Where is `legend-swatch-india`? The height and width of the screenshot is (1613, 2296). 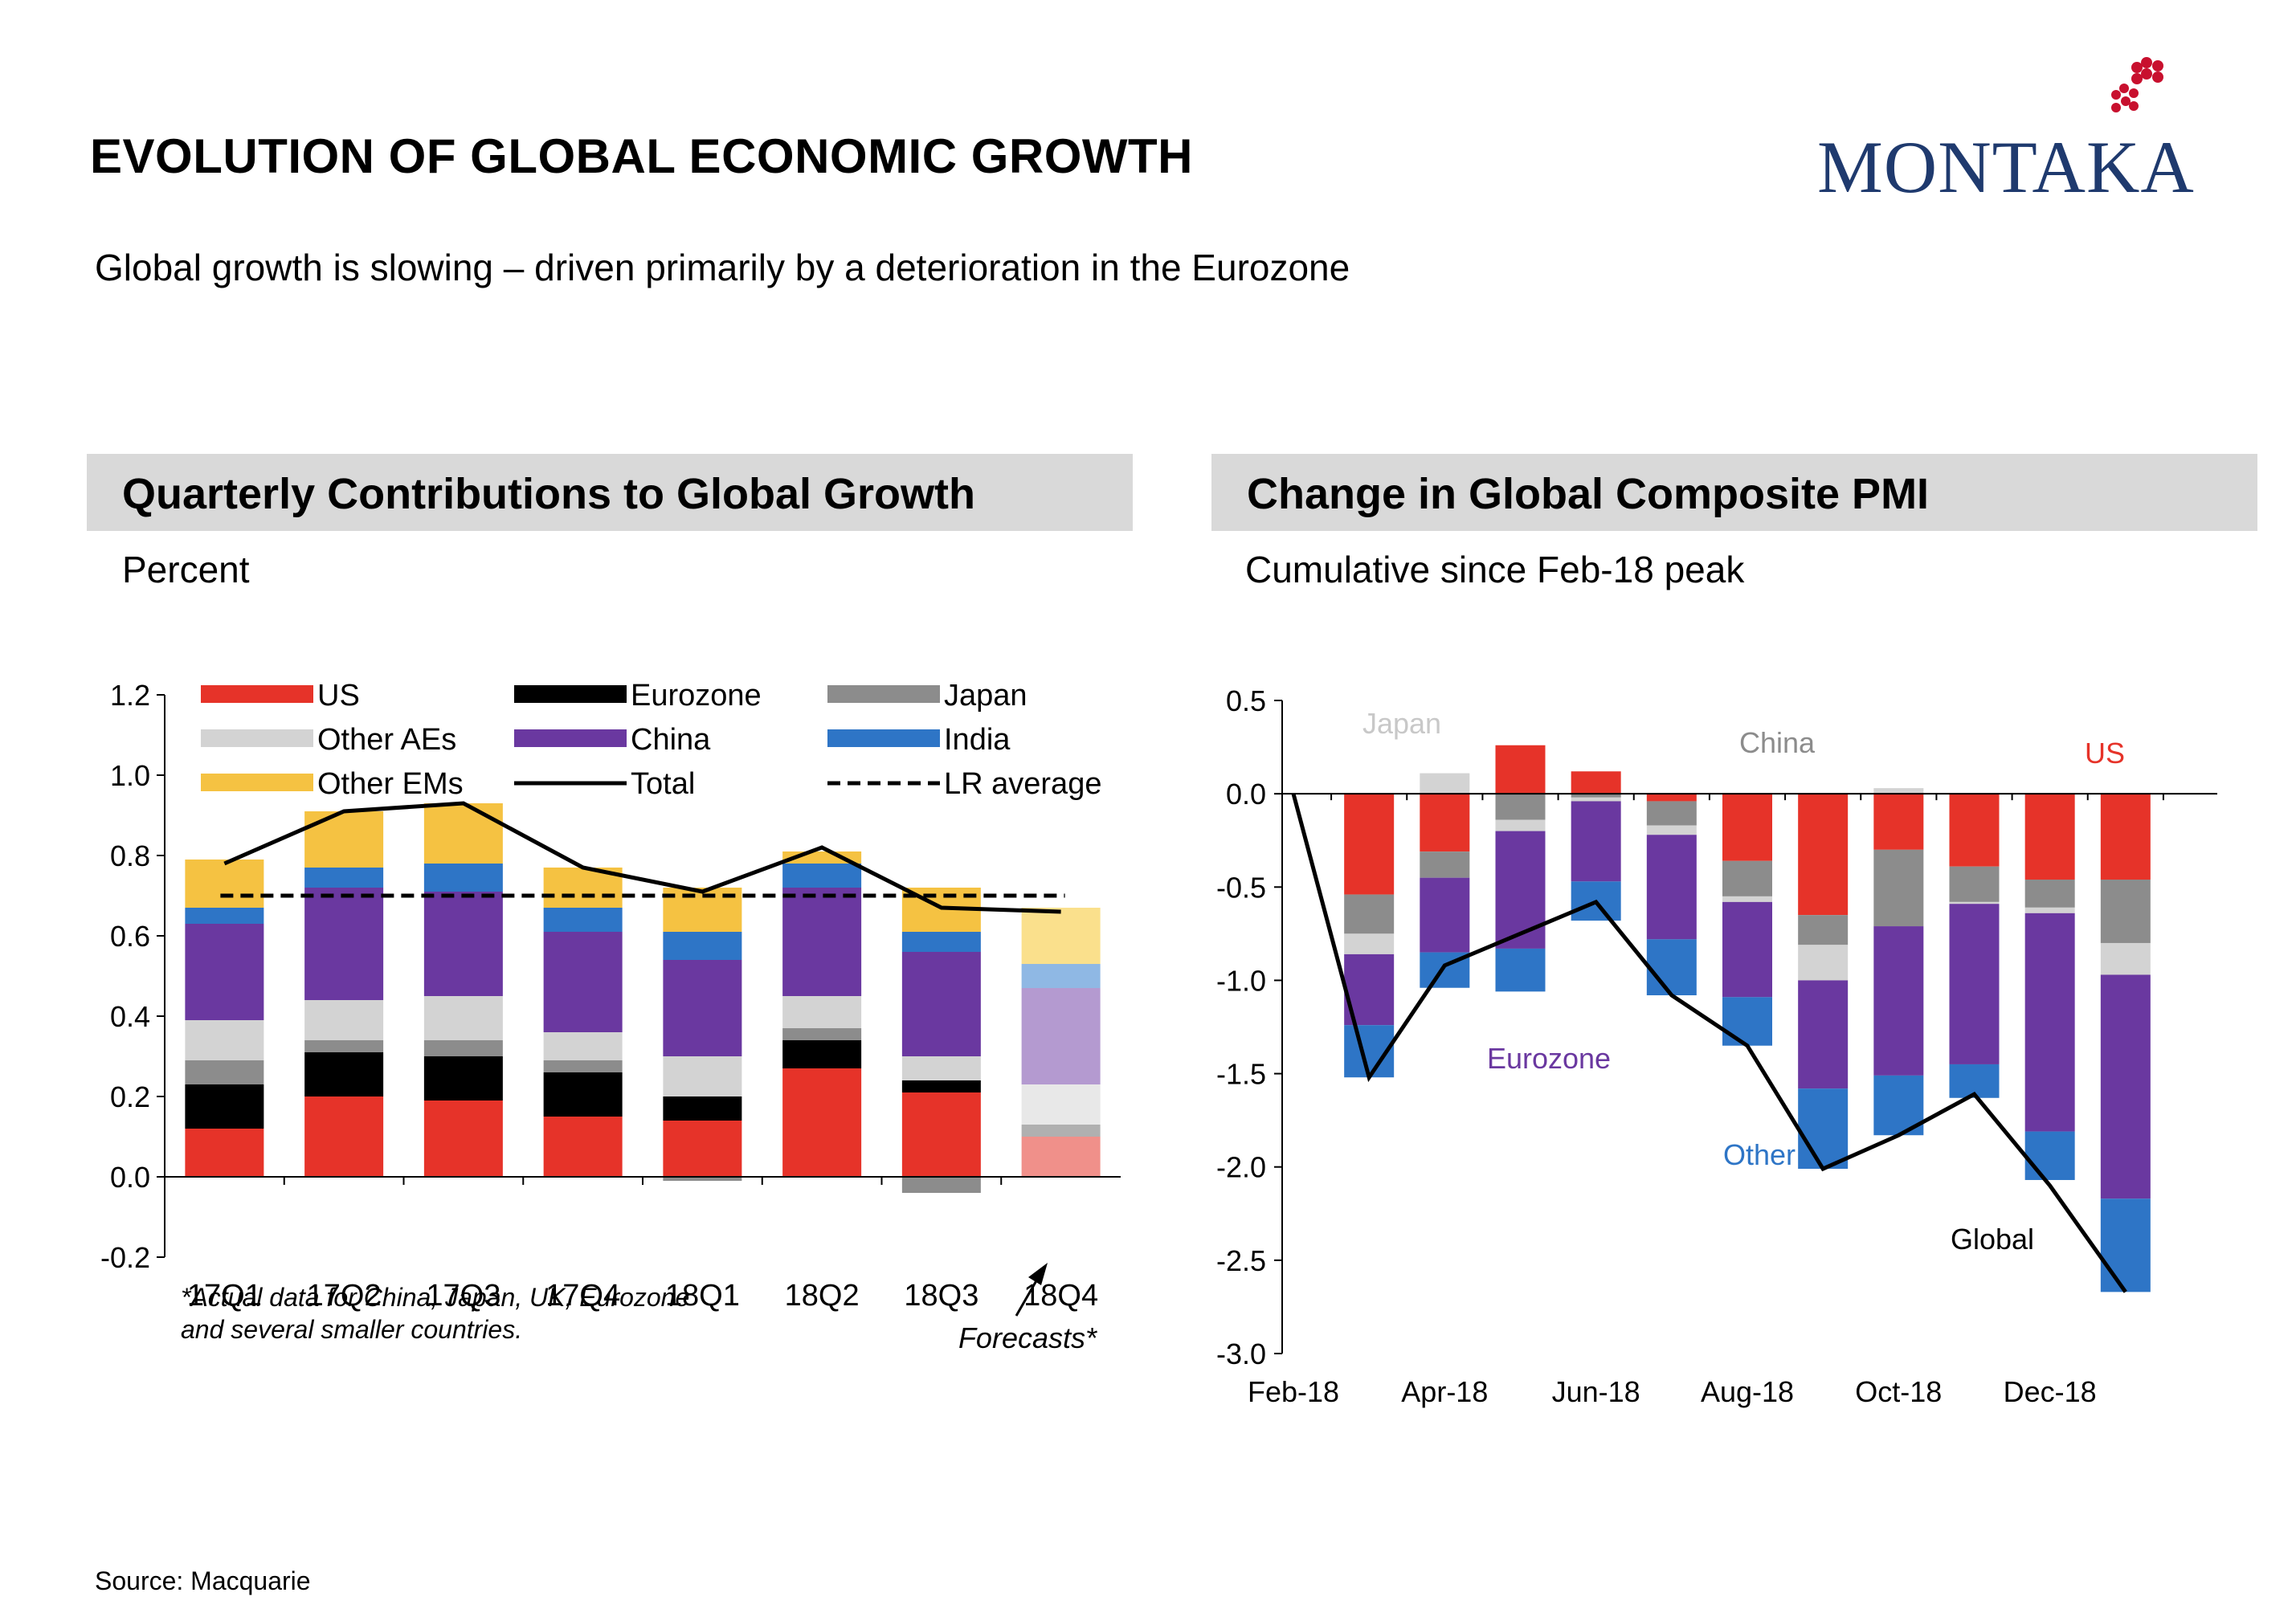 legend-swatch-india is located at coordinates (884, 738).